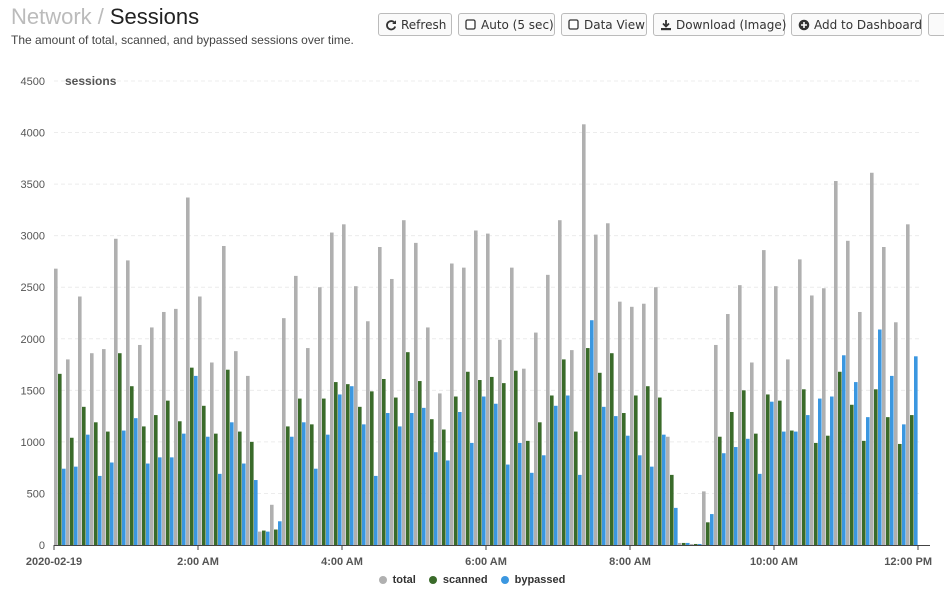 Image resolution: width=944 pixels, height=598 pixels. What do you see at coordinates (33, 391) in the screenshot?
I see `y-tick-label: 1500` at bounding box center [33, 391].